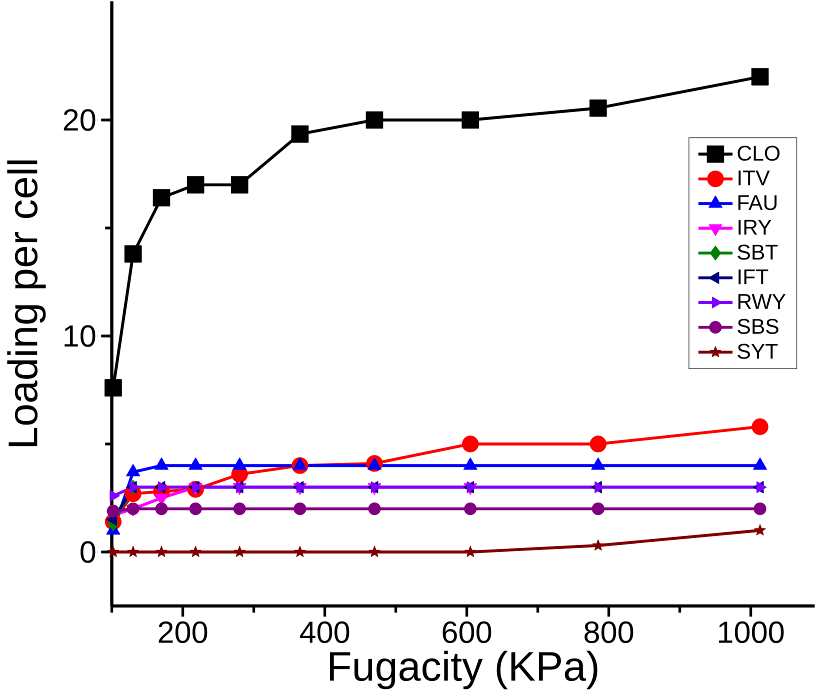  Describe the element at coordinates (183, 632) in the screenshot. I see `x-tick-label: 200` at that location.